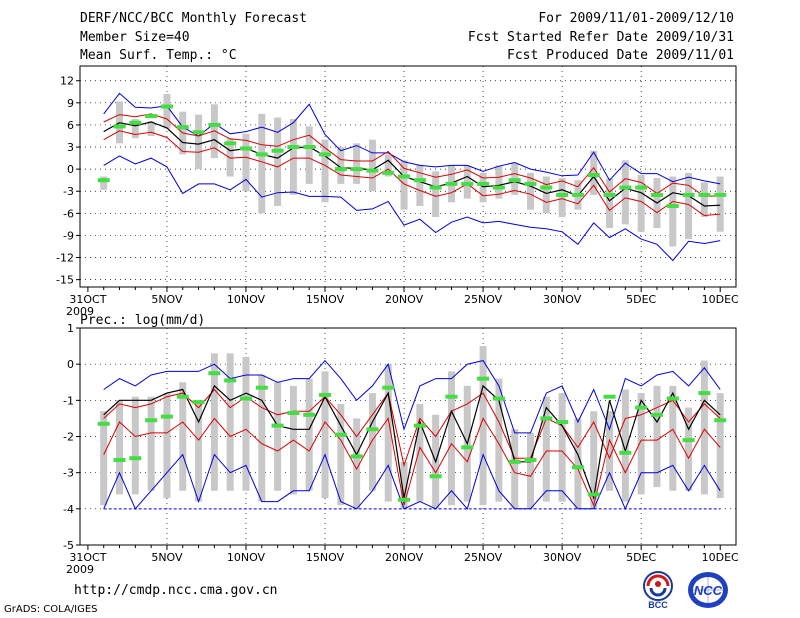 Image resolution: width=800 pixels, height=618 pixels. What do you see at coordinates (68, 509) in the screenshot?
I see `prec-y-tick-label: -4` at bounding box center [68, 509].